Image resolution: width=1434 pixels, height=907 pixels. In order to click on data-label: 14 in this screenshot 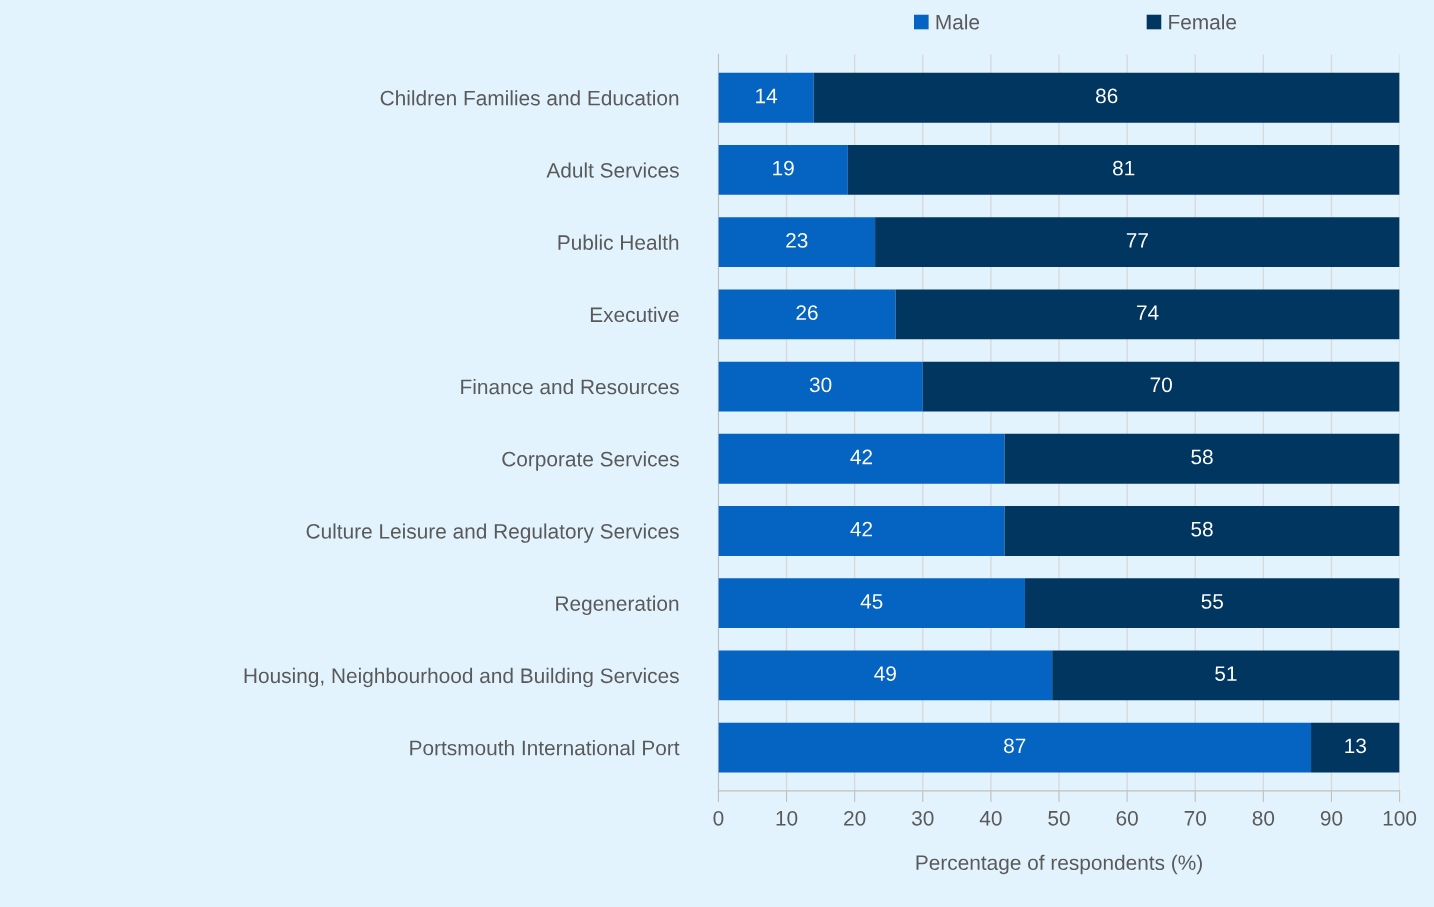, I will do `click(767, 96)`.